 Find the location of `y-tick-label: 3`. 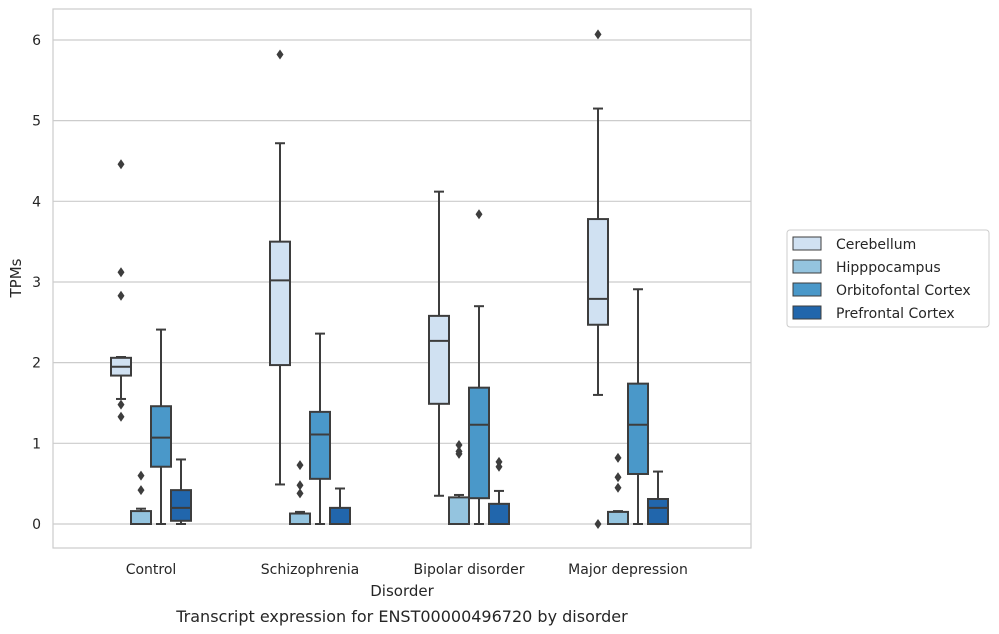

y-tick-label: 3 is located at coordinates (36, 283).